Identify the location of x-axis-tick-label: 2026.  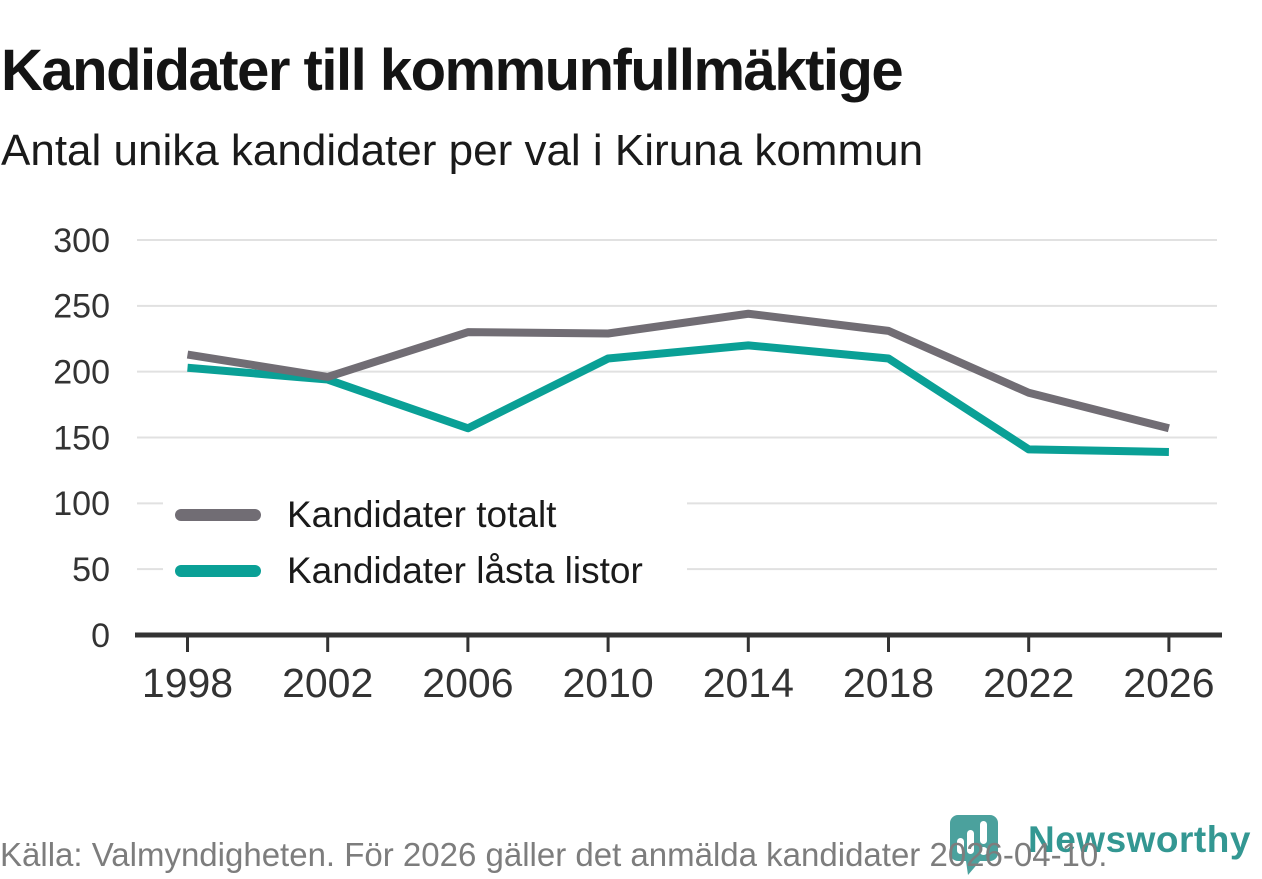
(1168, 683).